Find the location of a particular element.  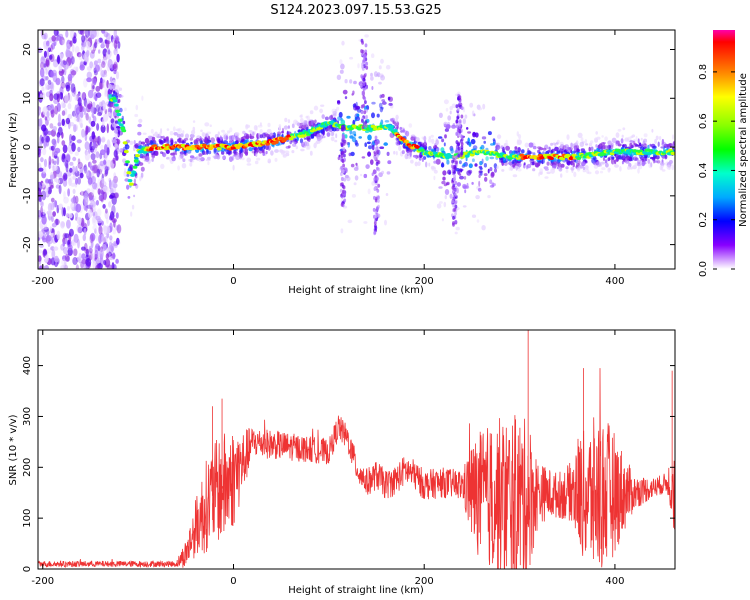

colorbar-tick-label: 0.2 is located at coordinates (703, 220).